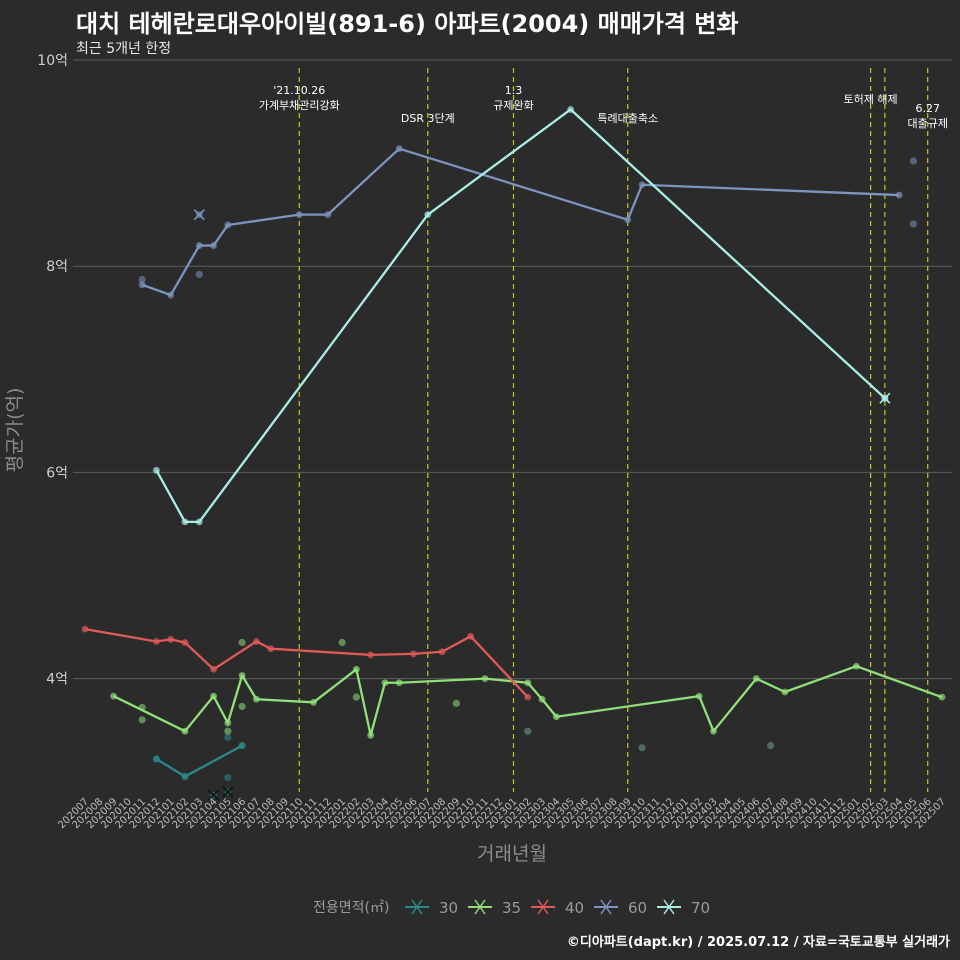 Image resolution: width=960 pixels, height=960 pixels. What do you see at coordinates (407, 24) in the screenshot?
I see `chart-title: 대치 테헤란로대우아이빌(891-6) 아파트(2004) 매매가격 변화` at bounding box center [407, 24].